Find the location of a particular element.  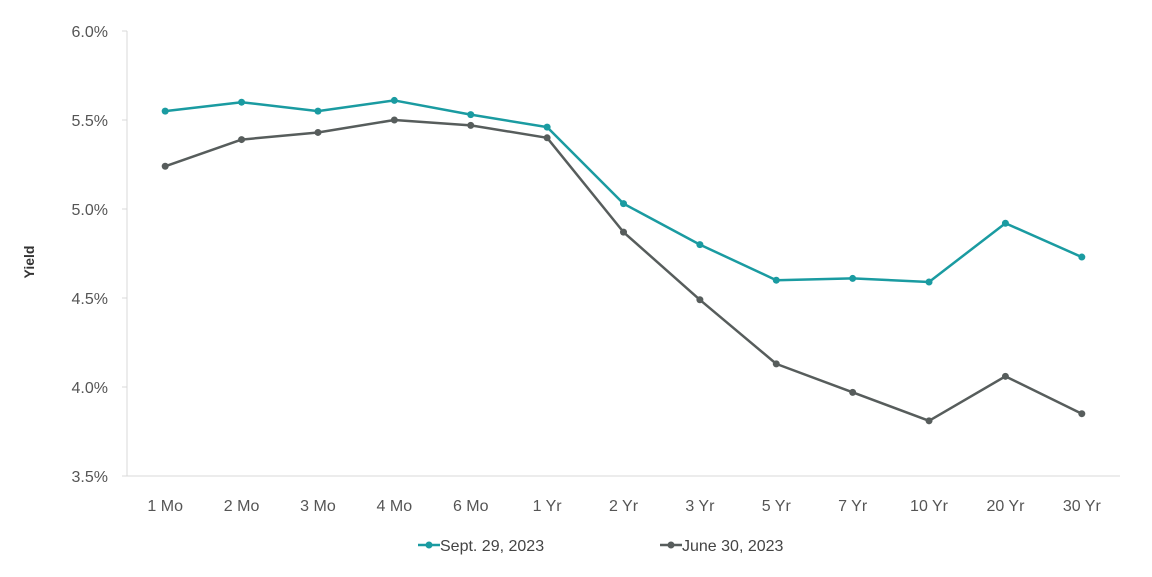

x-tick-label: 5 Yr is located at coordinates (777, 506).